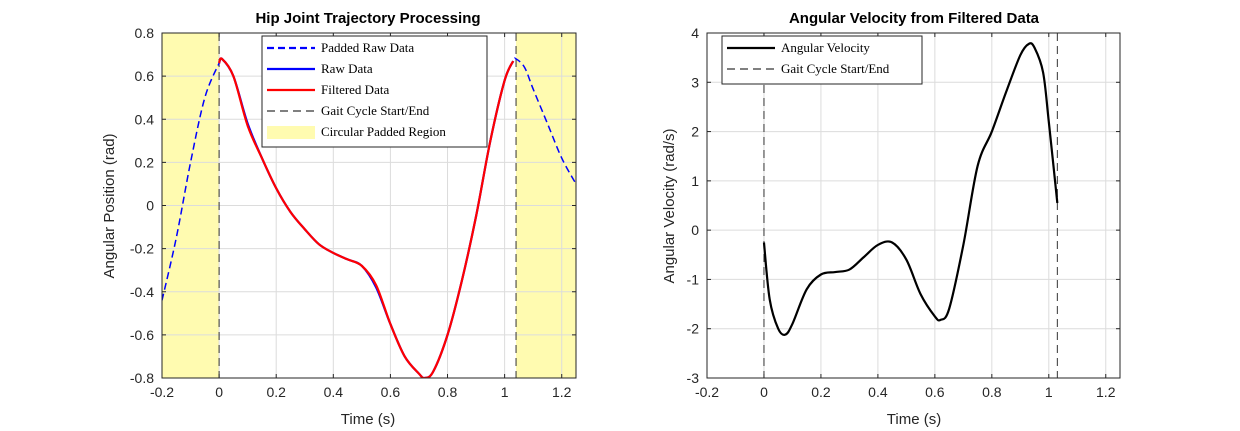 The image size is (1240, 431). Describe the element at coordinates (669, 205) in the screenshot. I see `y-axis-label: Angular Velocity (rad/s)` at that location.